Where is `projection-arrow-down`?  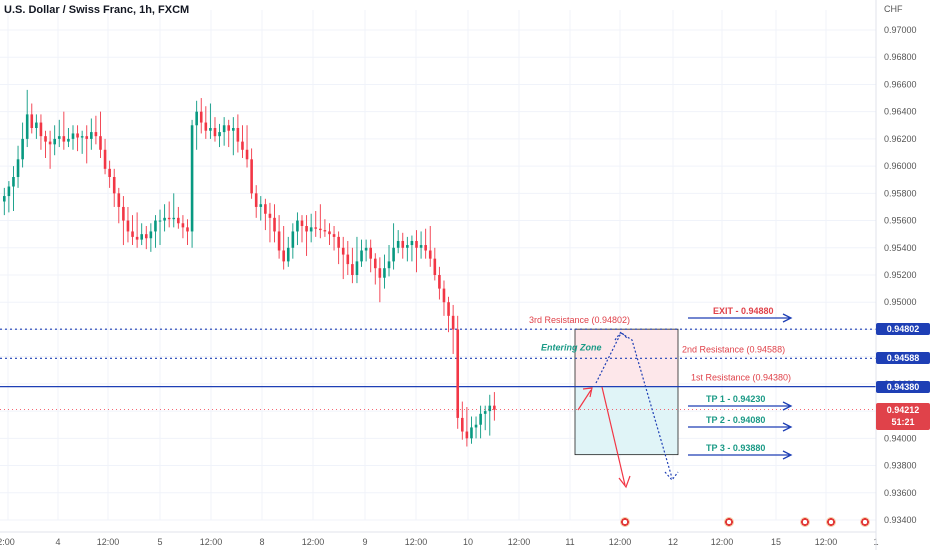
projection-arrow-down is located at coordinates (613, 436).